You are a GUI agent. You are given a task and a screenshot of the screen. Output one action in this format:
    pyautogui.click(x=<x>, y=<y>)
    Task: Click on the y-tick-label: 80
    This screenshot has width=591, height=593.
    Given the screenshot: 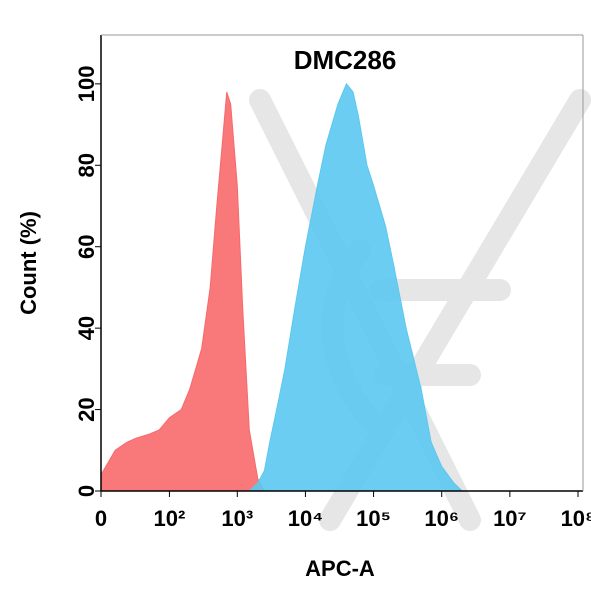 What is the action you would take?
    pyautogui.click(x=86, y=165)
    